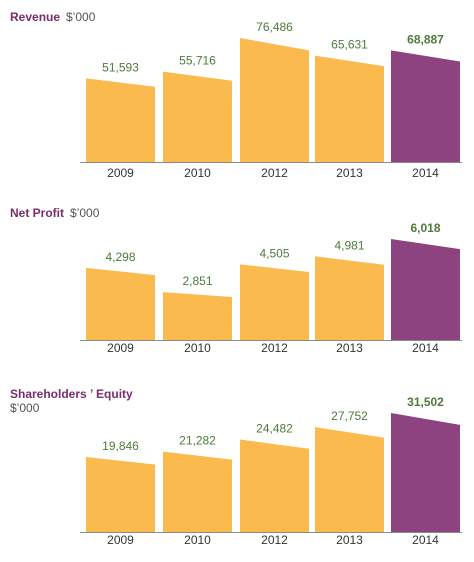 The image size is (474, 562). What do you see at coordinates (81, 17) in the screenshot?
I see `revenue-chart-unit: $’000` at bounding box center [81, 17].